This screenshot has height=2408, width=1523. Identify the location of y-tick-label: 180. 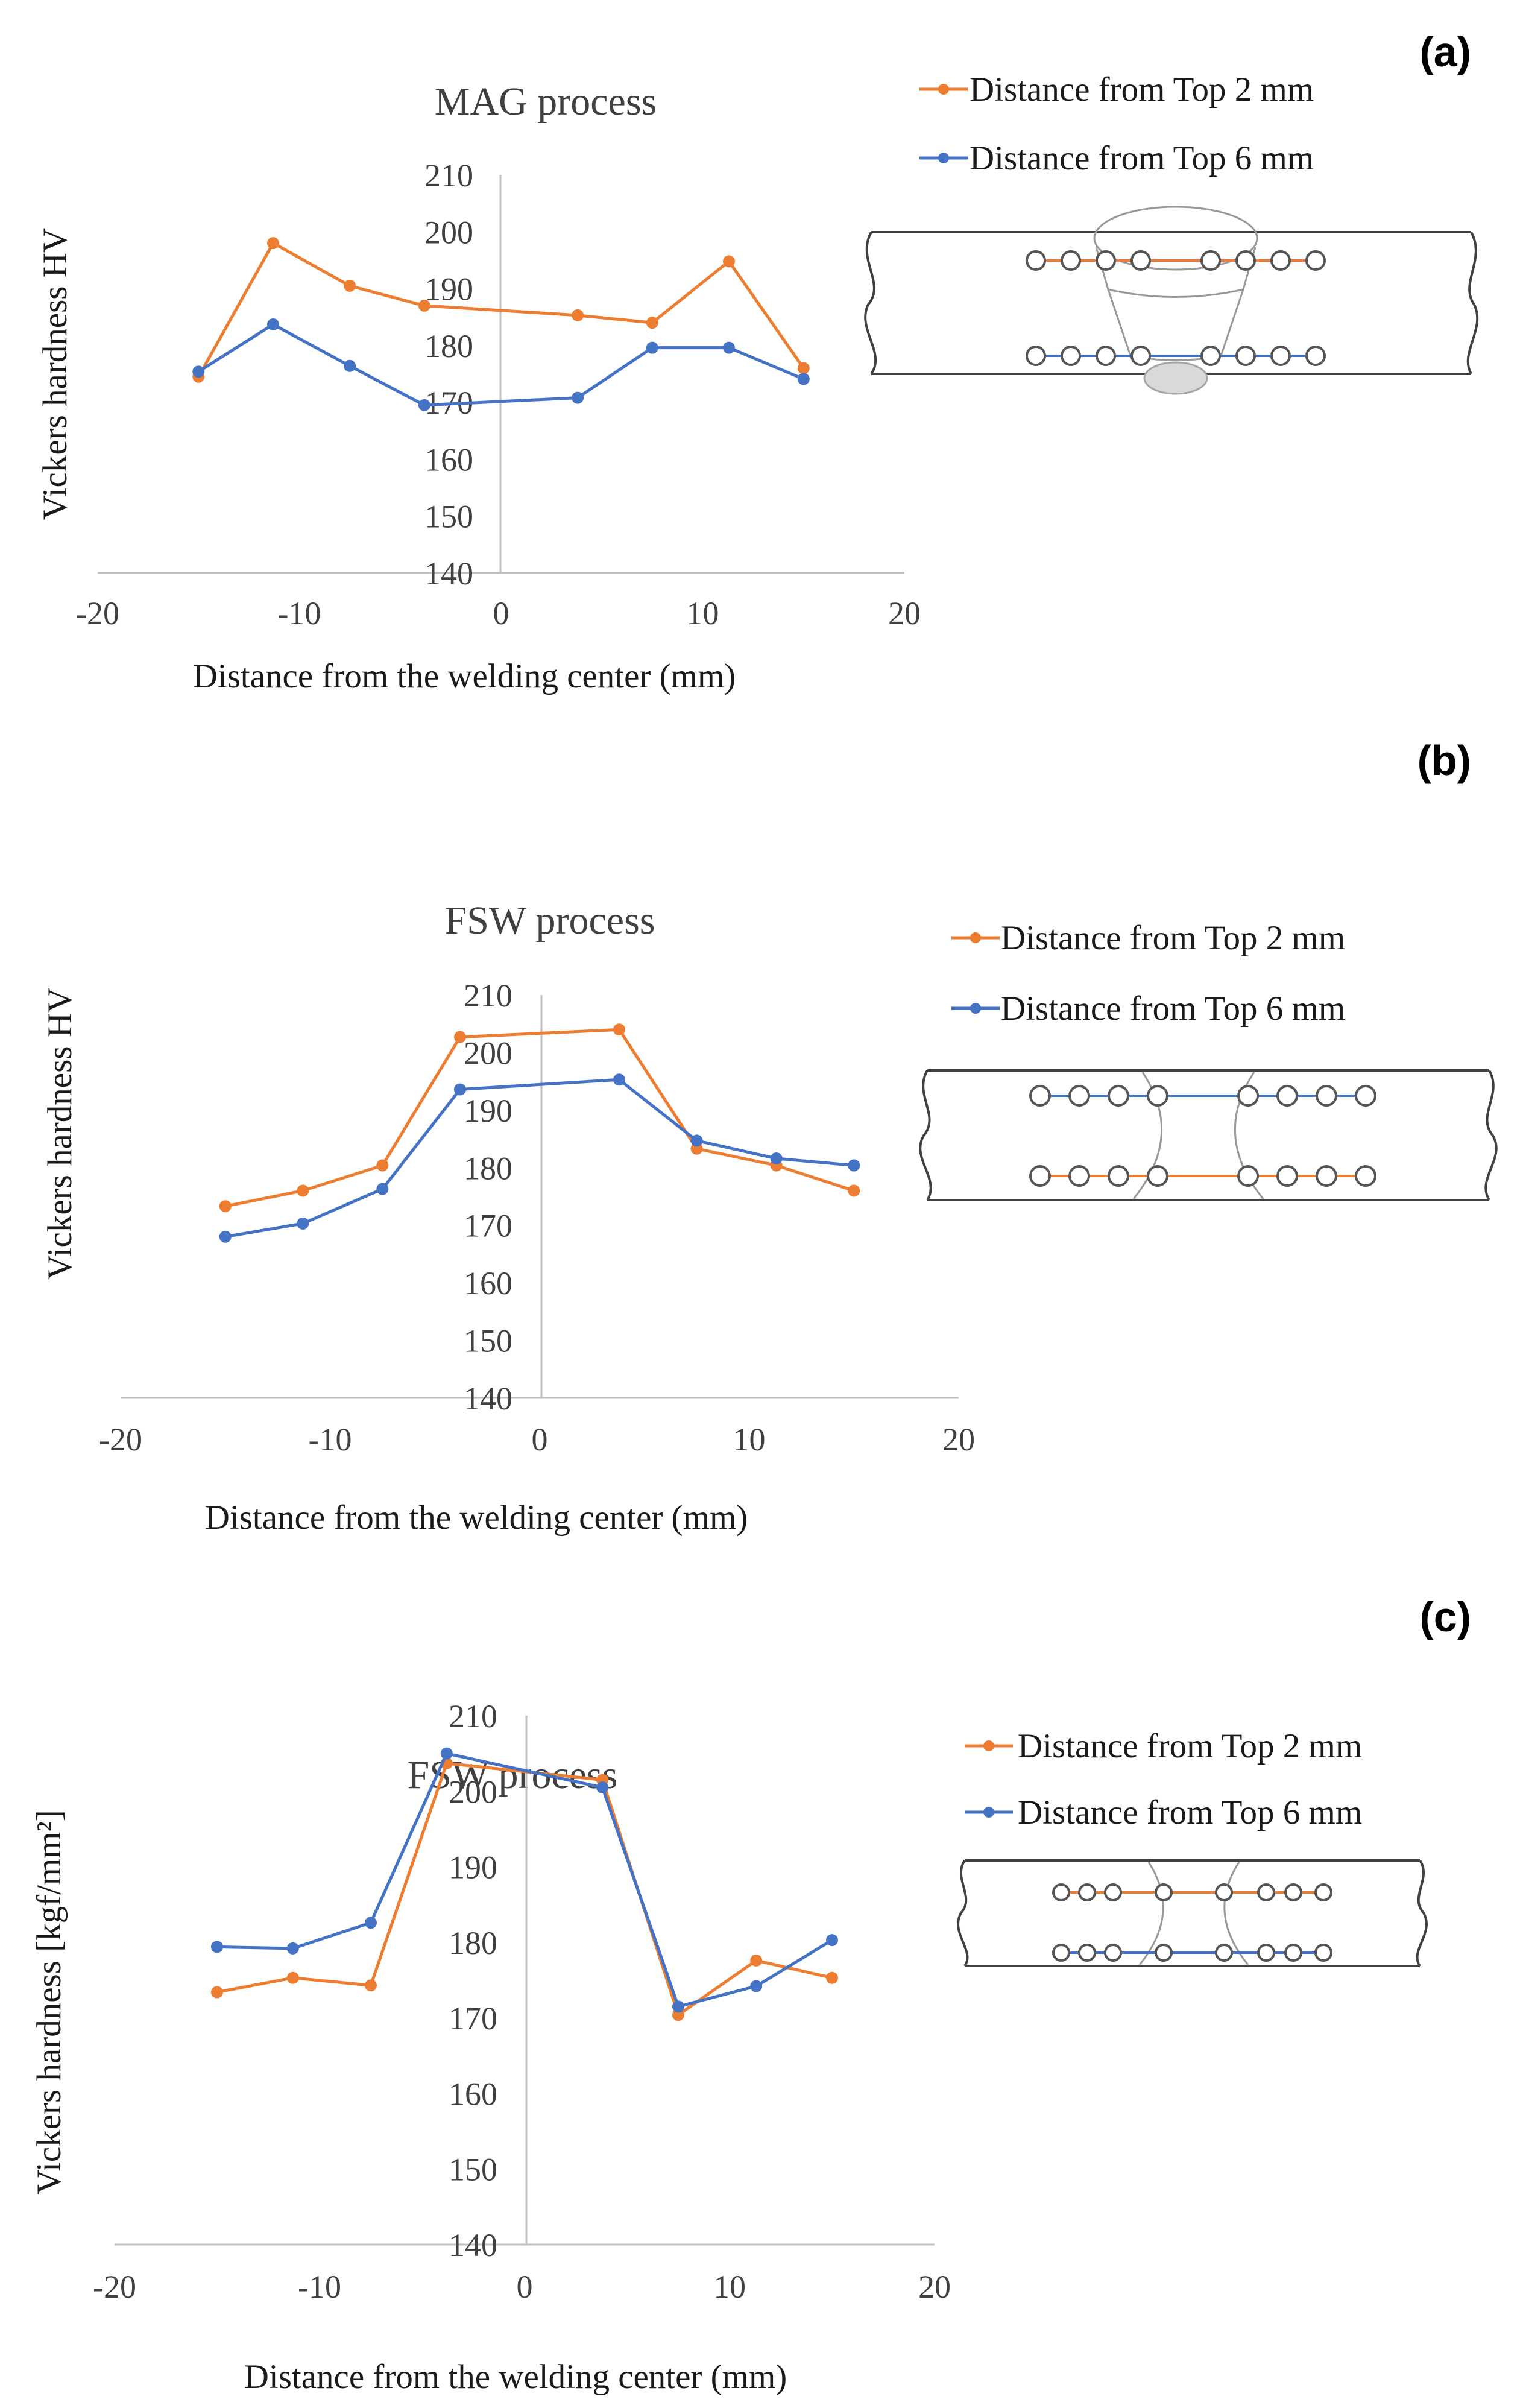
(473, 1943).